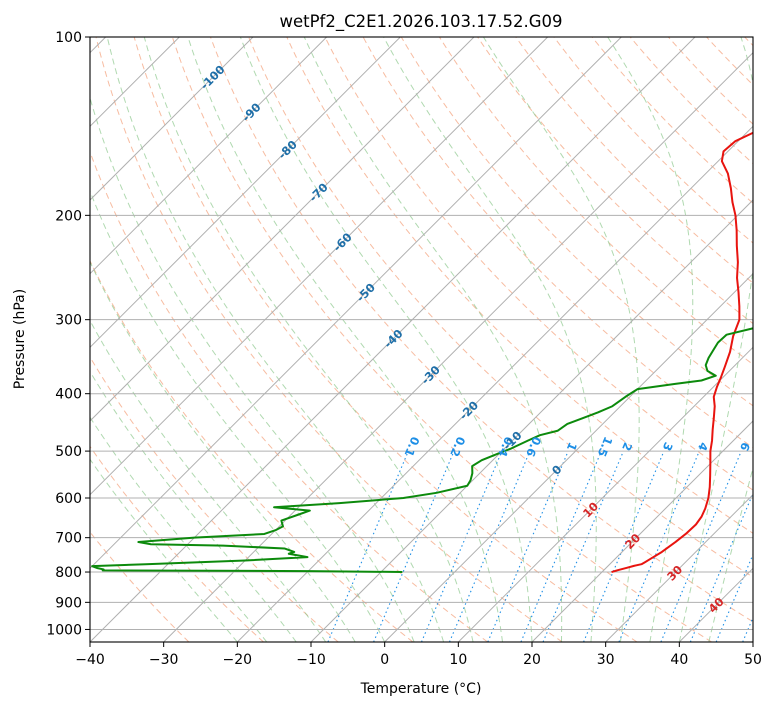  What do you see at coordinates (458, 660) in the screenshot?
I see `x-tick-label: 10` at bounding box center [458, 660].